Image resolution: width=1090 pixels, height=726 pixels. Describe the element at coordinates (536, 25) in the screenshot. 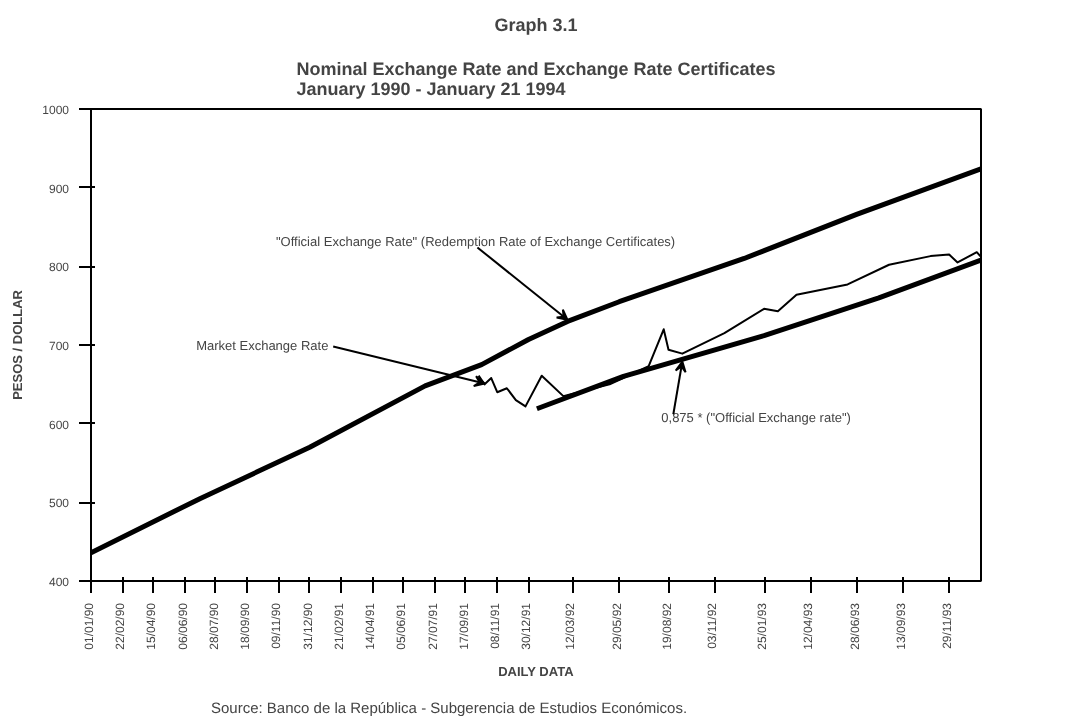

I see `chart-title: Graph 3.1` at that location.